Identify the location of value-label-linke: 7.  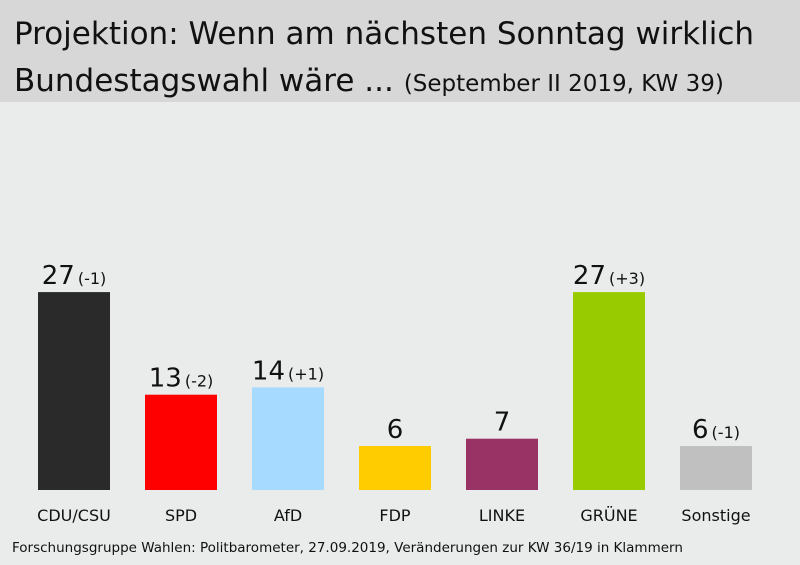
(502, 423).